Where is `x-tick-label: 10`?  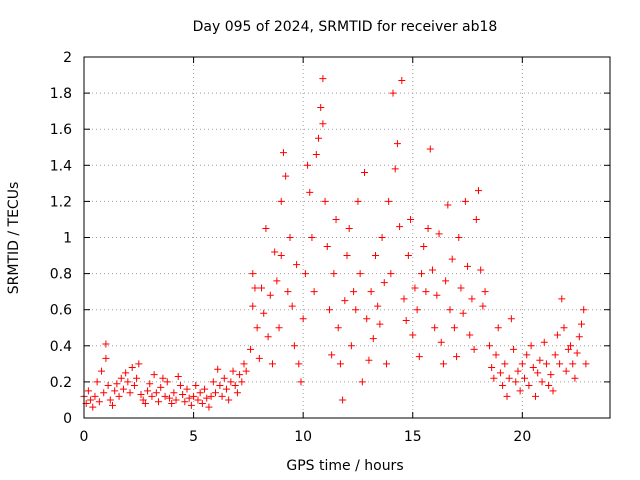
x-tick-label: 10 is located at coordinates (303, 437).